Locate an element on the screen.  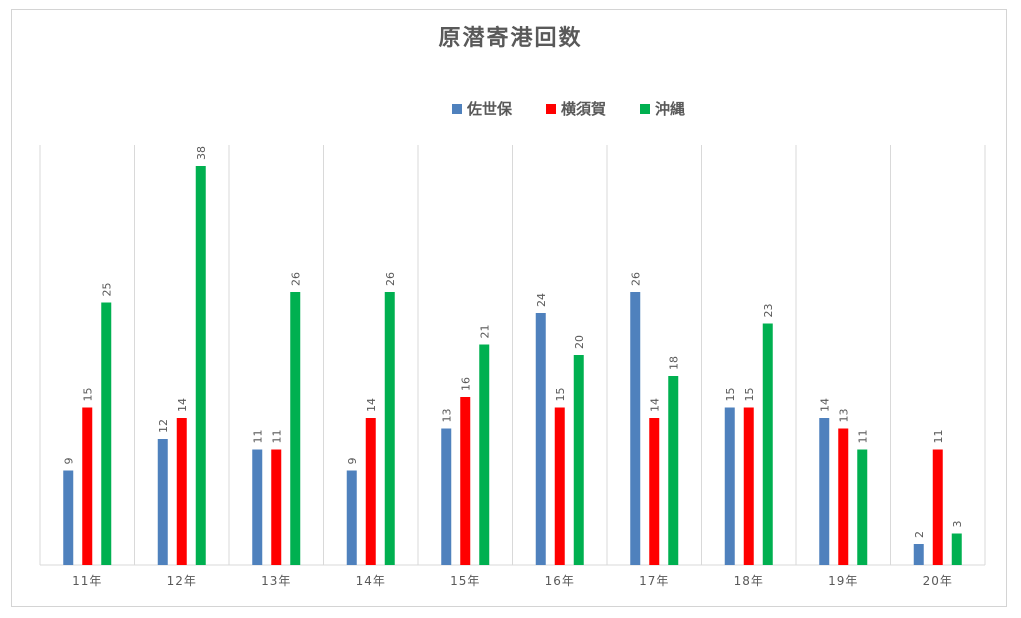
bar-沖縄-18年 is located at coordinates (767, 444).